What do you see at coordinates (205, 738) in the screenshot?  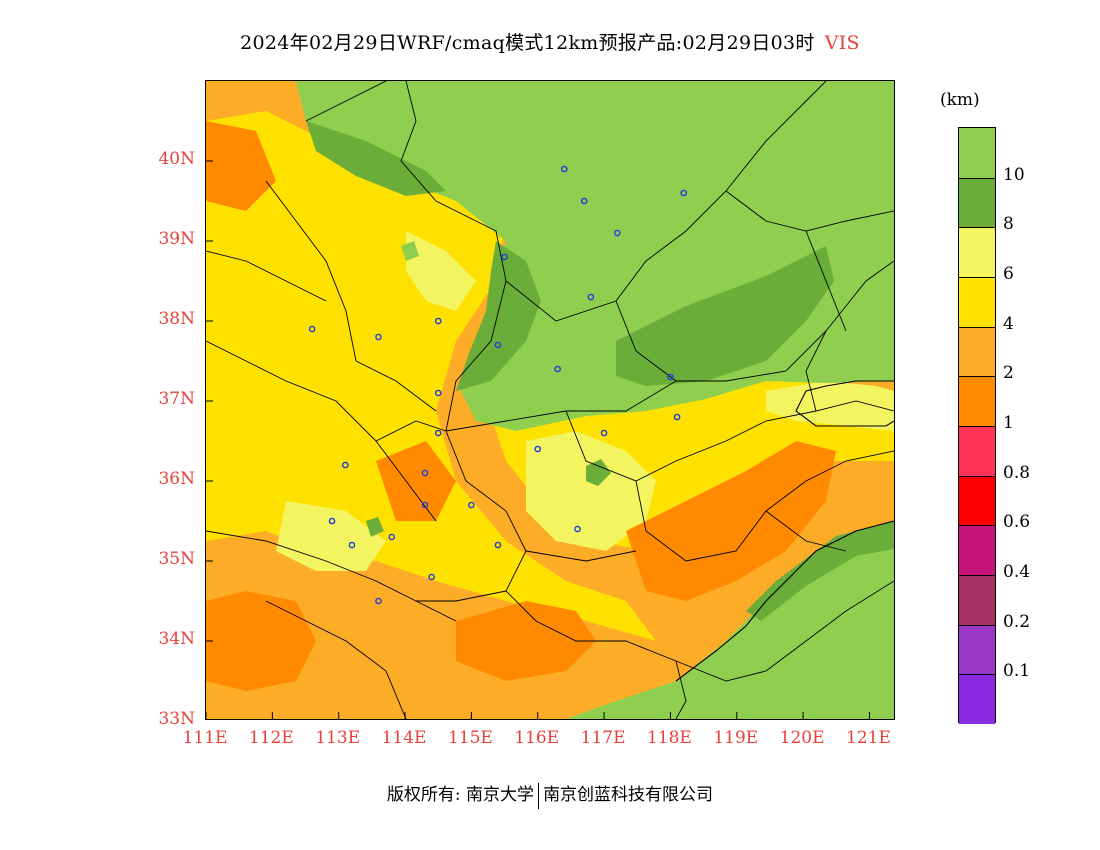 I see `lon-label: 111E` at bounding box center [205, 738].